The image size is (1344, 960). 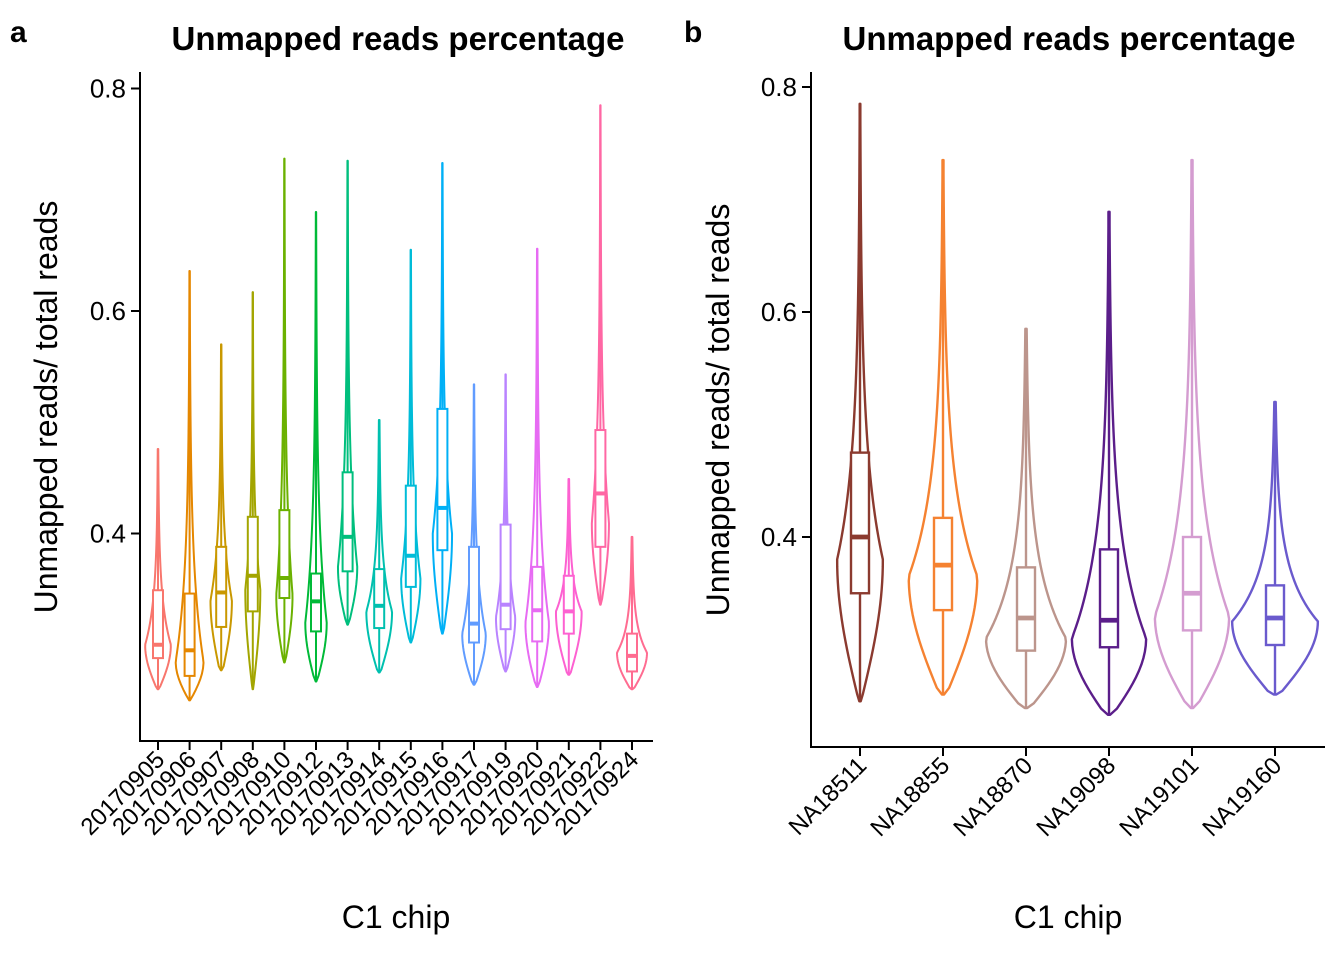 What do you see at coordinates (1242, 797) in the screenshot?
I see `x-tick-label: NA19160` at bounding box center [1242, 797].